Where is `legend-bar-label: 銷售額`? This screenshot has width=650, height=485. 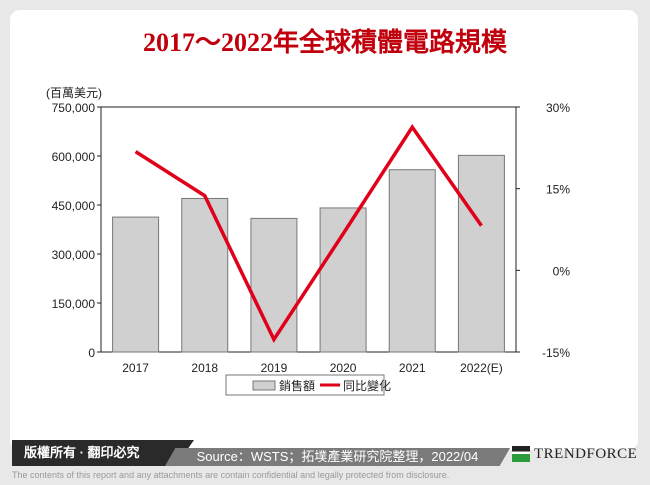
legend-bar-label: 銷售額 is located at coordinates (297, 385).